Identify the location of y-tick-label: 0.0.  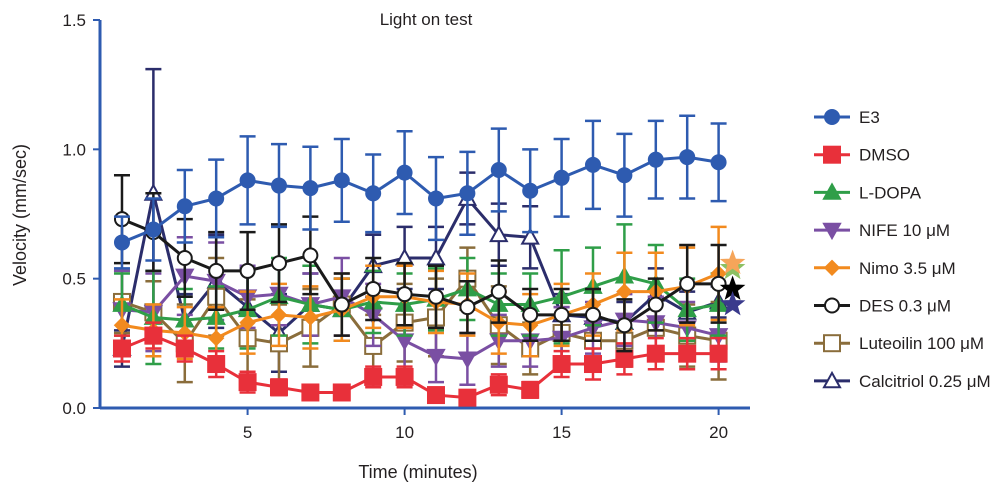
(74, 408).